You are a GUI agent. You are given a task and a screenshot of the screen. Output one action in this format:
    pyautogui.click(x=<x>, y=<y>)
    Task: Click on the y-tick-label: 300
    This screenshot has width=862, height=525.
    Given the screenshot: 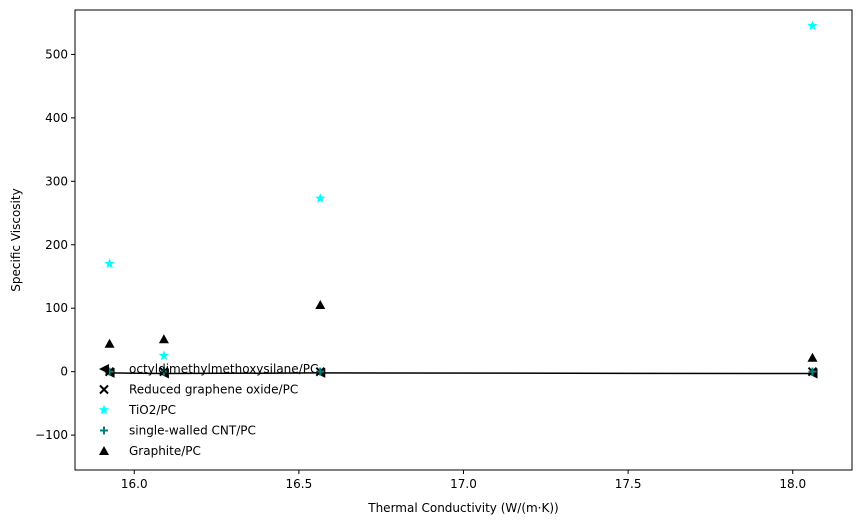 What is the action you would take?
    pyautogui.click(x=56, y=181)
    